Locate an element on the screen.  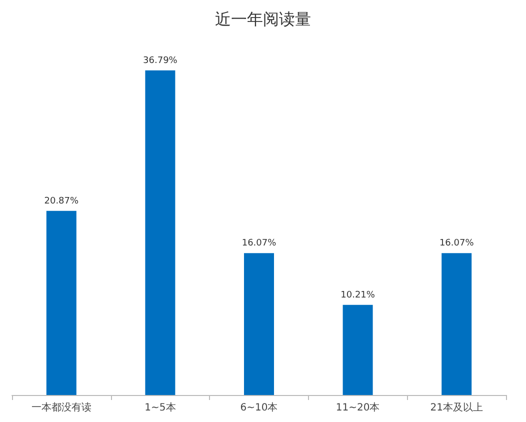
x-tick-label: 11~20本 is located at coordinates (358, 408).